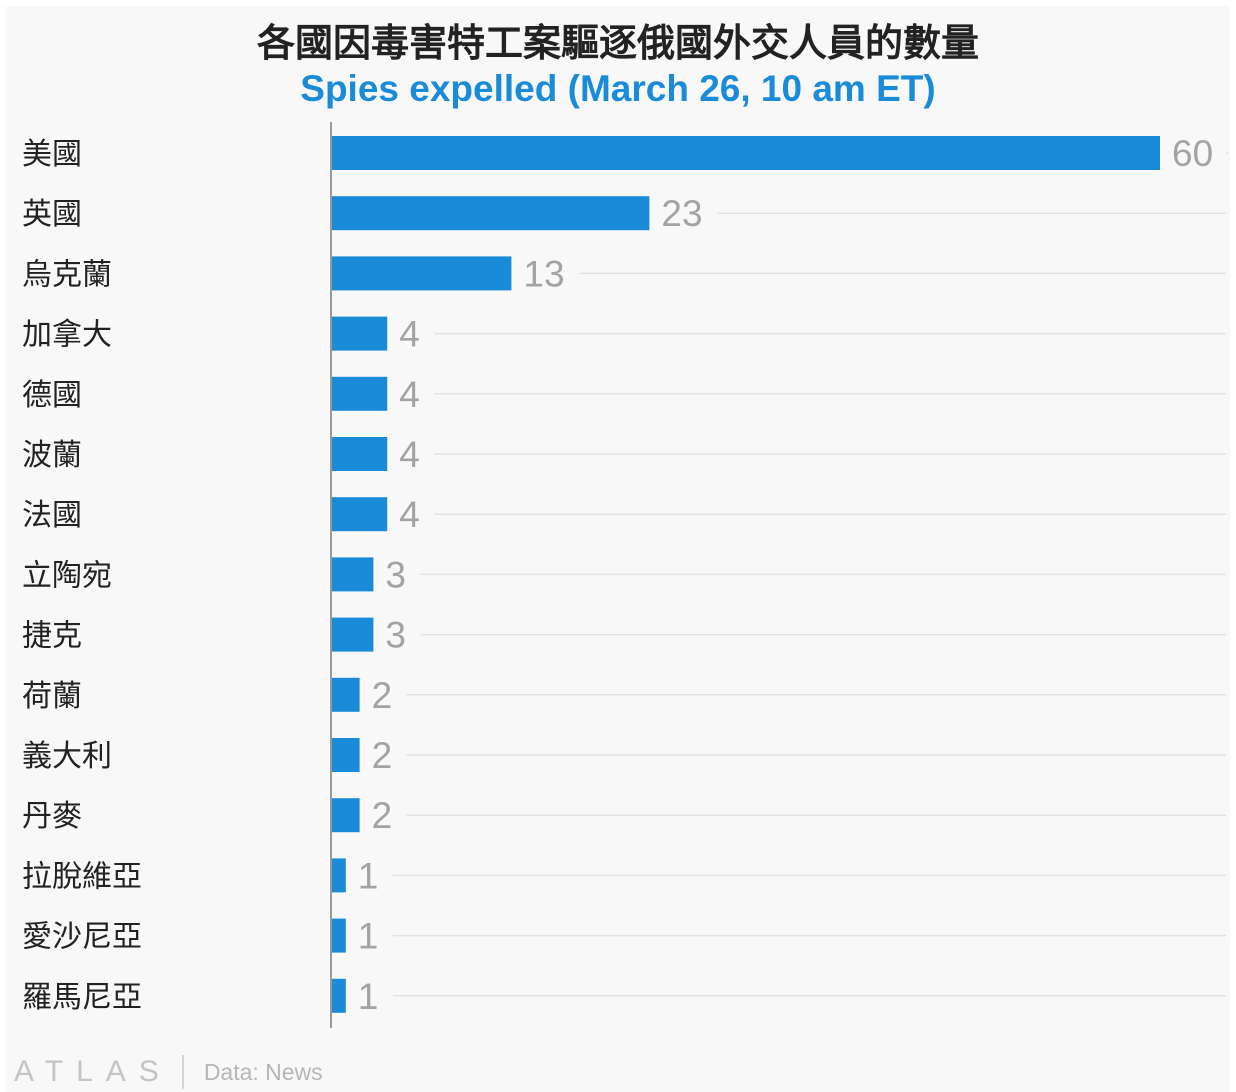 The image size is (1236, 1092). I want to click on category-label: 捷克, so click(52, 636).